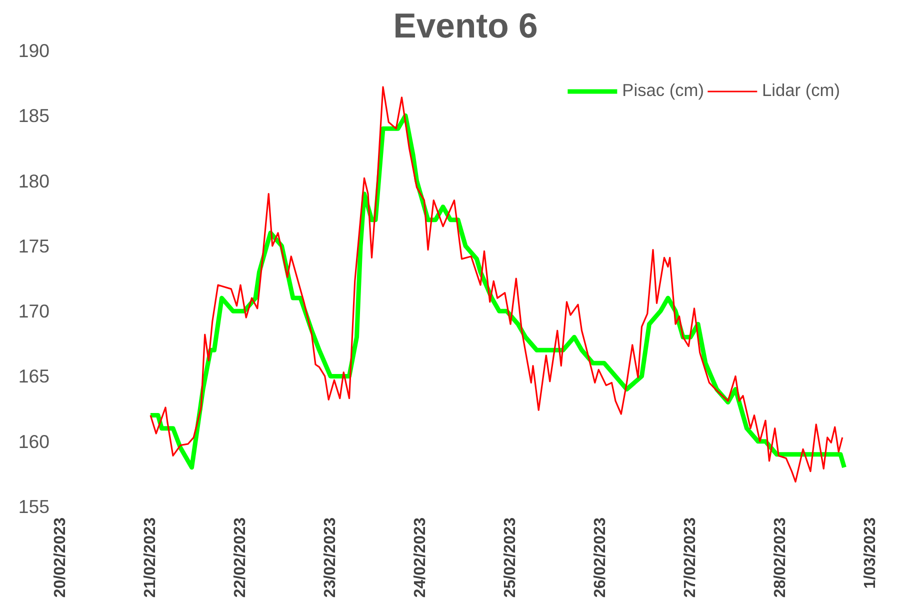  Describe the element at coordinates (34, 376) in the screenshot. I see `y-tick-label: 165` at that location.